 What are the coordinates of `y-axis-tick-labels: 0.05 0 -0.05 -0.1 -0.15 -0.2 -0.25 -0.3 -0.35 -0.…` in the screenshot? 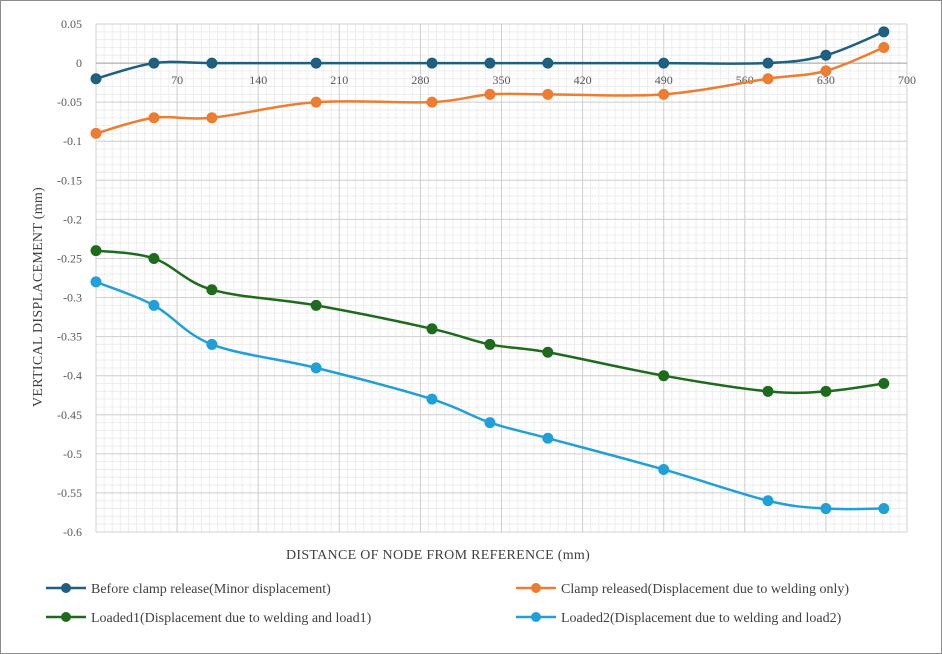 It's located at (69, 278).